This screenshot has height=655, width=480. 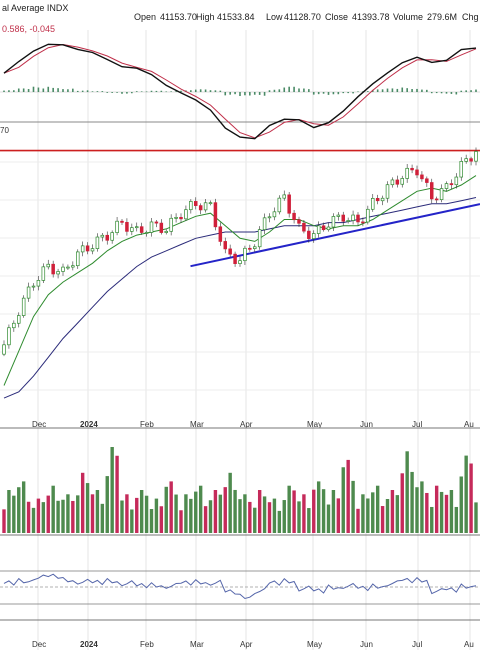 What do you see at coordinates (408, 17) in the screenshot?
I see `volume-label: Volume` at bounding box center [408, 17].